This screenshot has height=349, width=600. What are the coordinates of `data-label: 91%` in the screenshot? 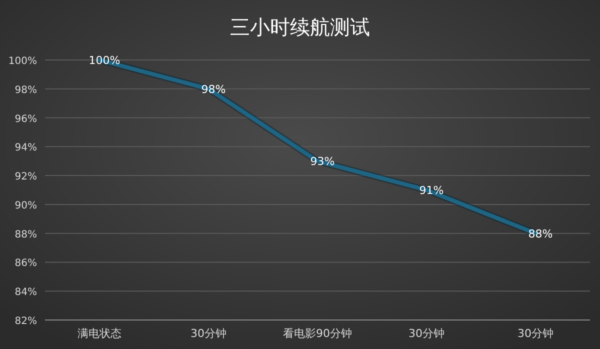 It's located at (431, 190).